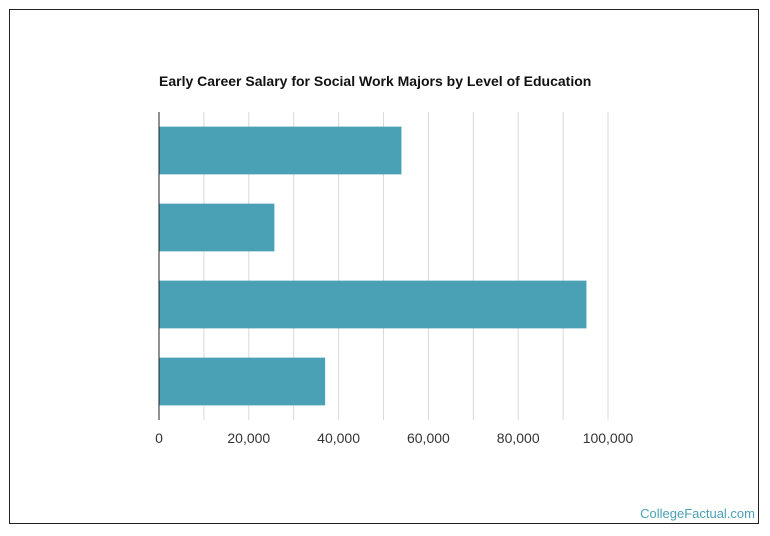 The width and height of the screenshot is (770, 536). Describe the element at coordinates (159, 438) in the screenshot. I see `x-tick-label: 0` at that location.